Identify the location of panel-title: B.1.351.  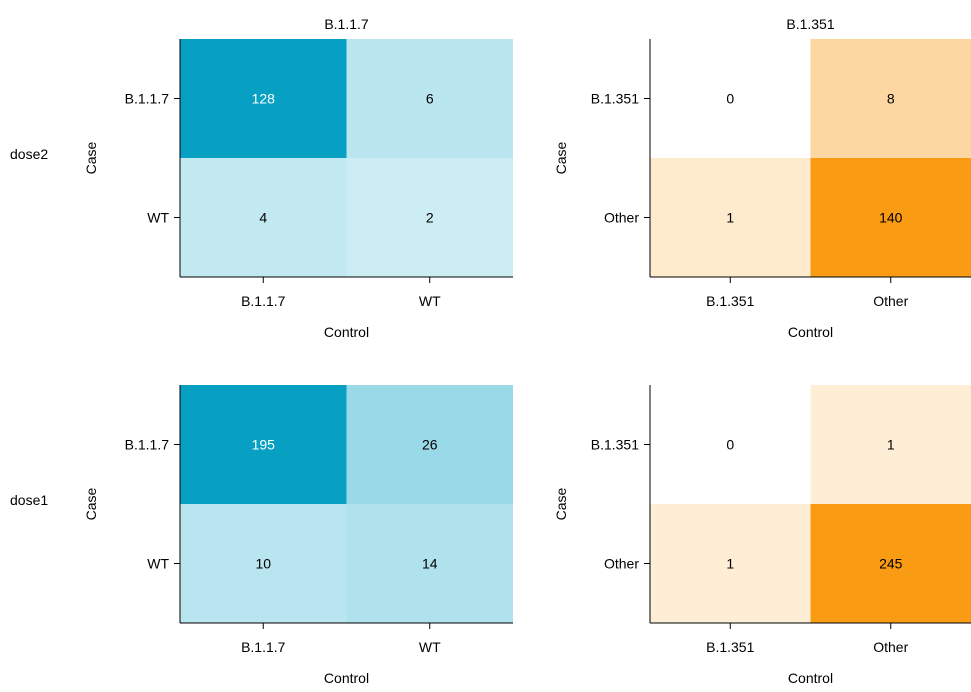
(810, 24).